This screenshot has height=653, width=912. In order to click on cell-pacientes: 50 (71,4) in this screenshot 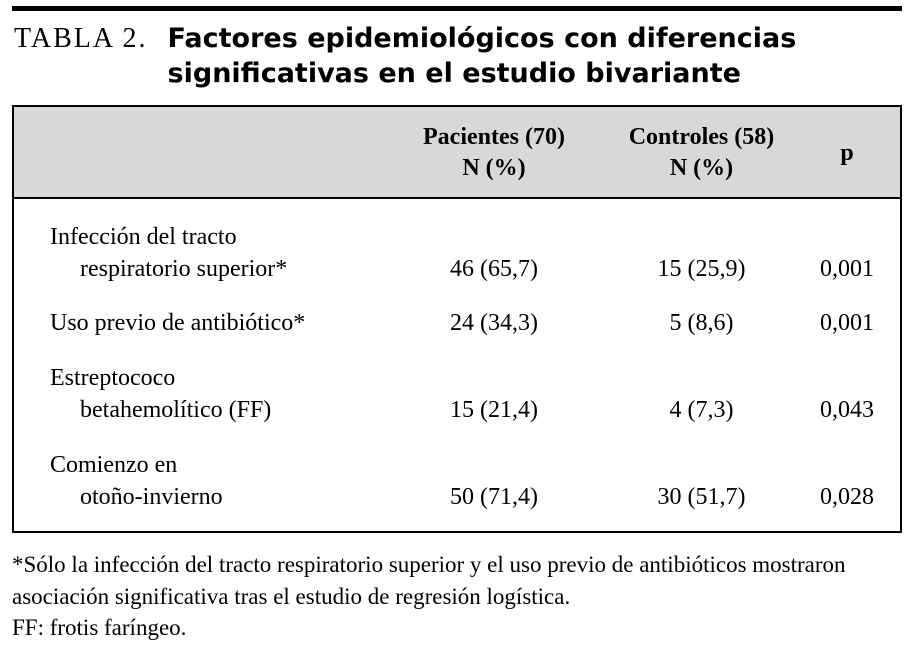, I will do `click(494, 496)`.